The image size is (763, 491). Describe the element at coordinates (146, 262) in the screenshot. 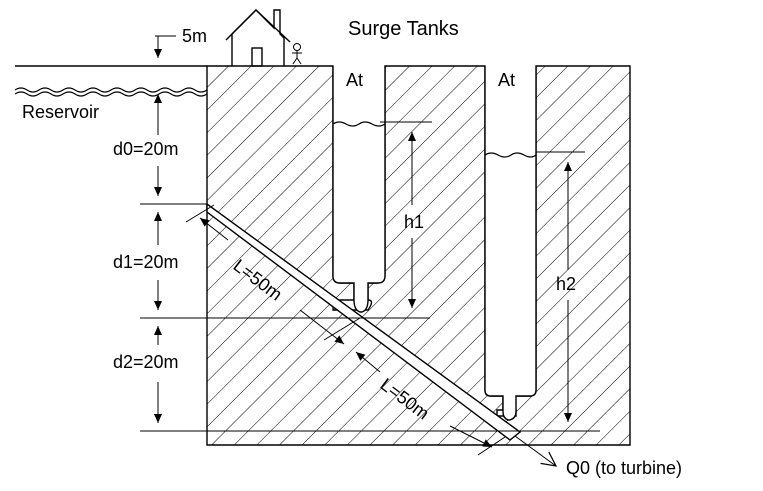

I see `depth-label-d1: d1=20m` at that location.